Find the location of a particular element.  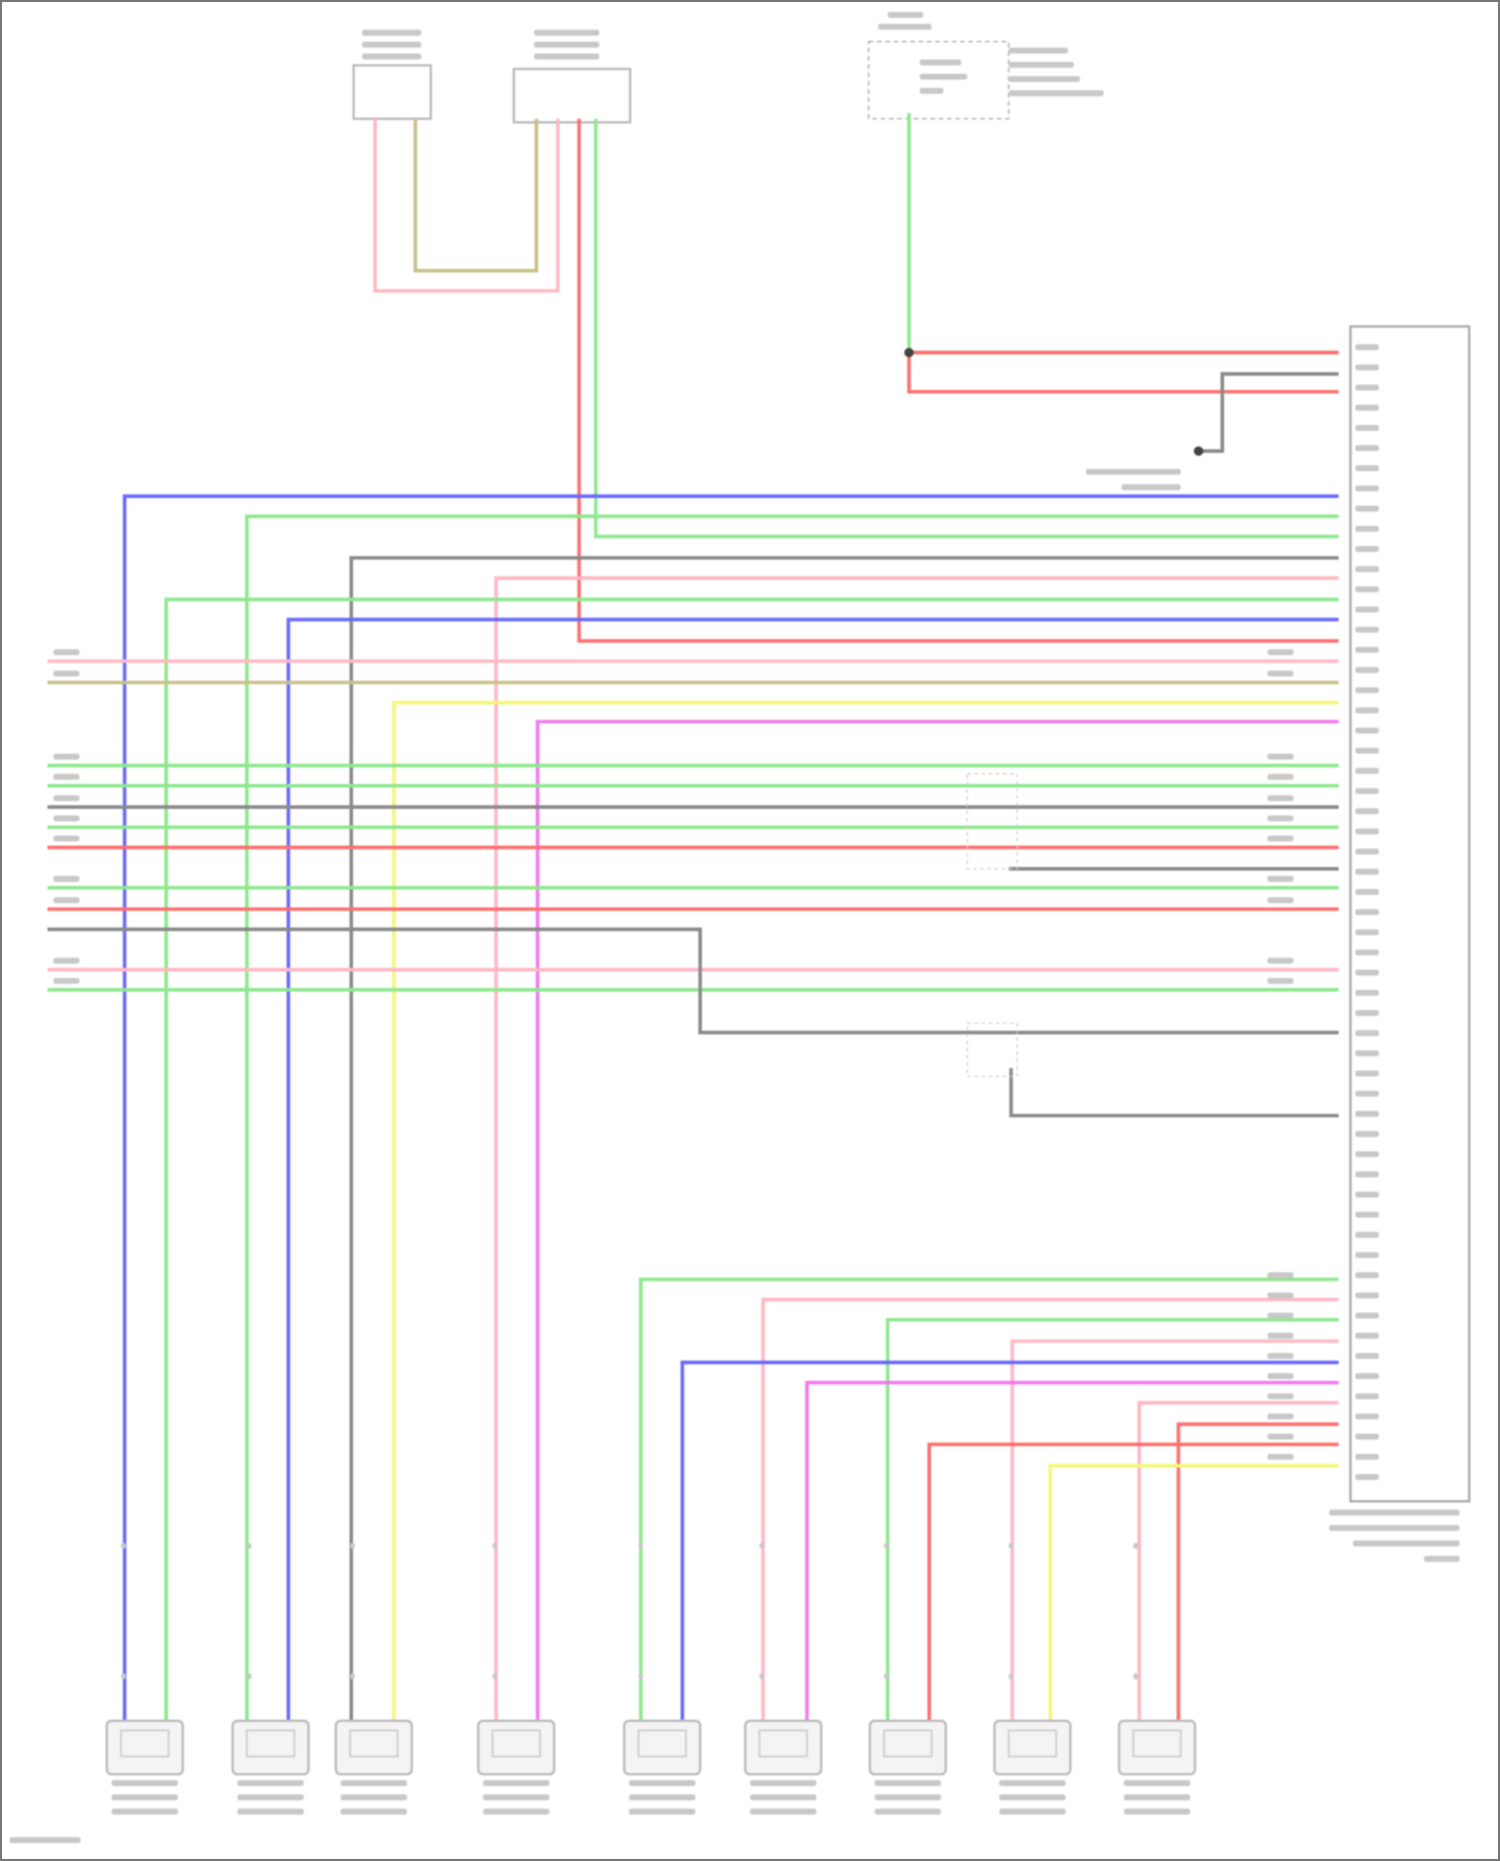

speaker-8-icon is located at coordinates (1032, 1747).